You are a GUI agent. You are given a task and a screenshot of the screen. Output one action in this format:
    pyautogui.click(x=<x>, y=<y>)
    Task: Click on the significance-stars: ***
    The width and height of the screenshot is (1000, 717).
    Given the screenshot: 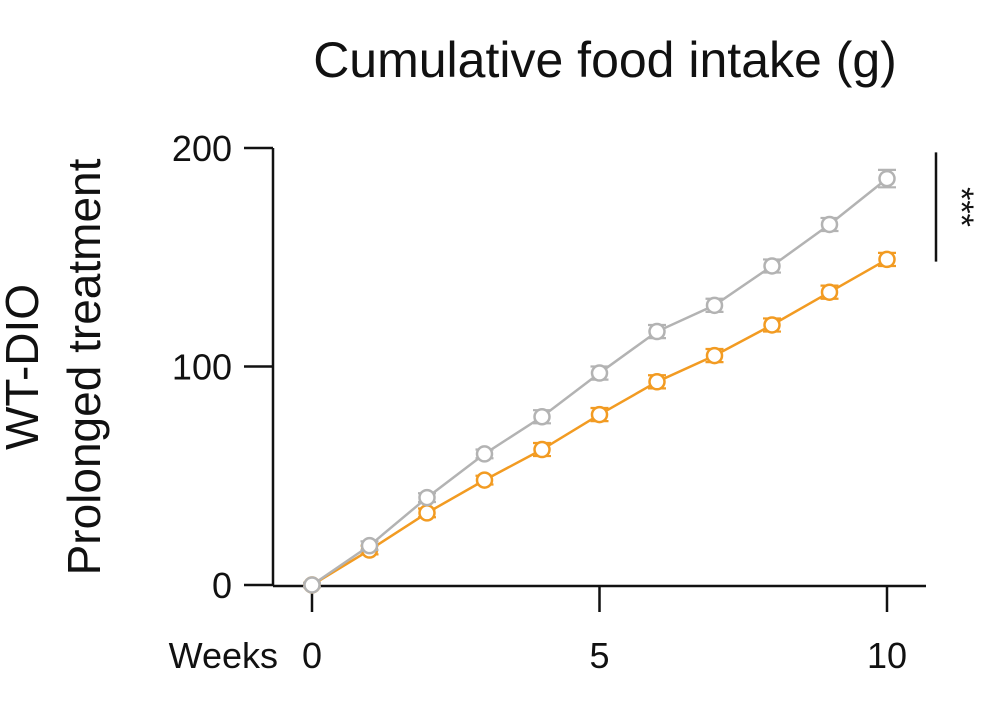 What is the action you would take?
    pyautogui.click(x=961, y=207)
    